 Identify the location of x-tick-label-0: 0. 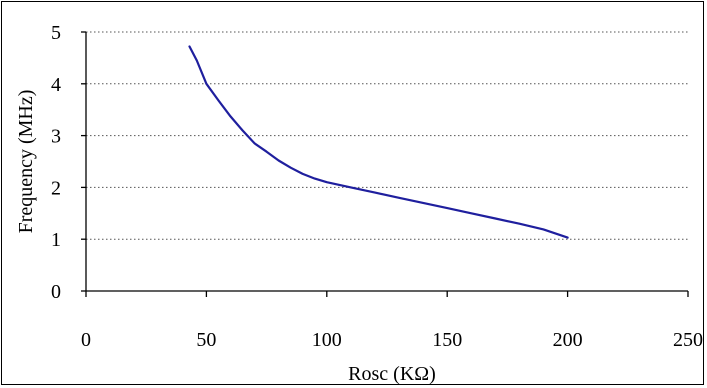
(86, 340).